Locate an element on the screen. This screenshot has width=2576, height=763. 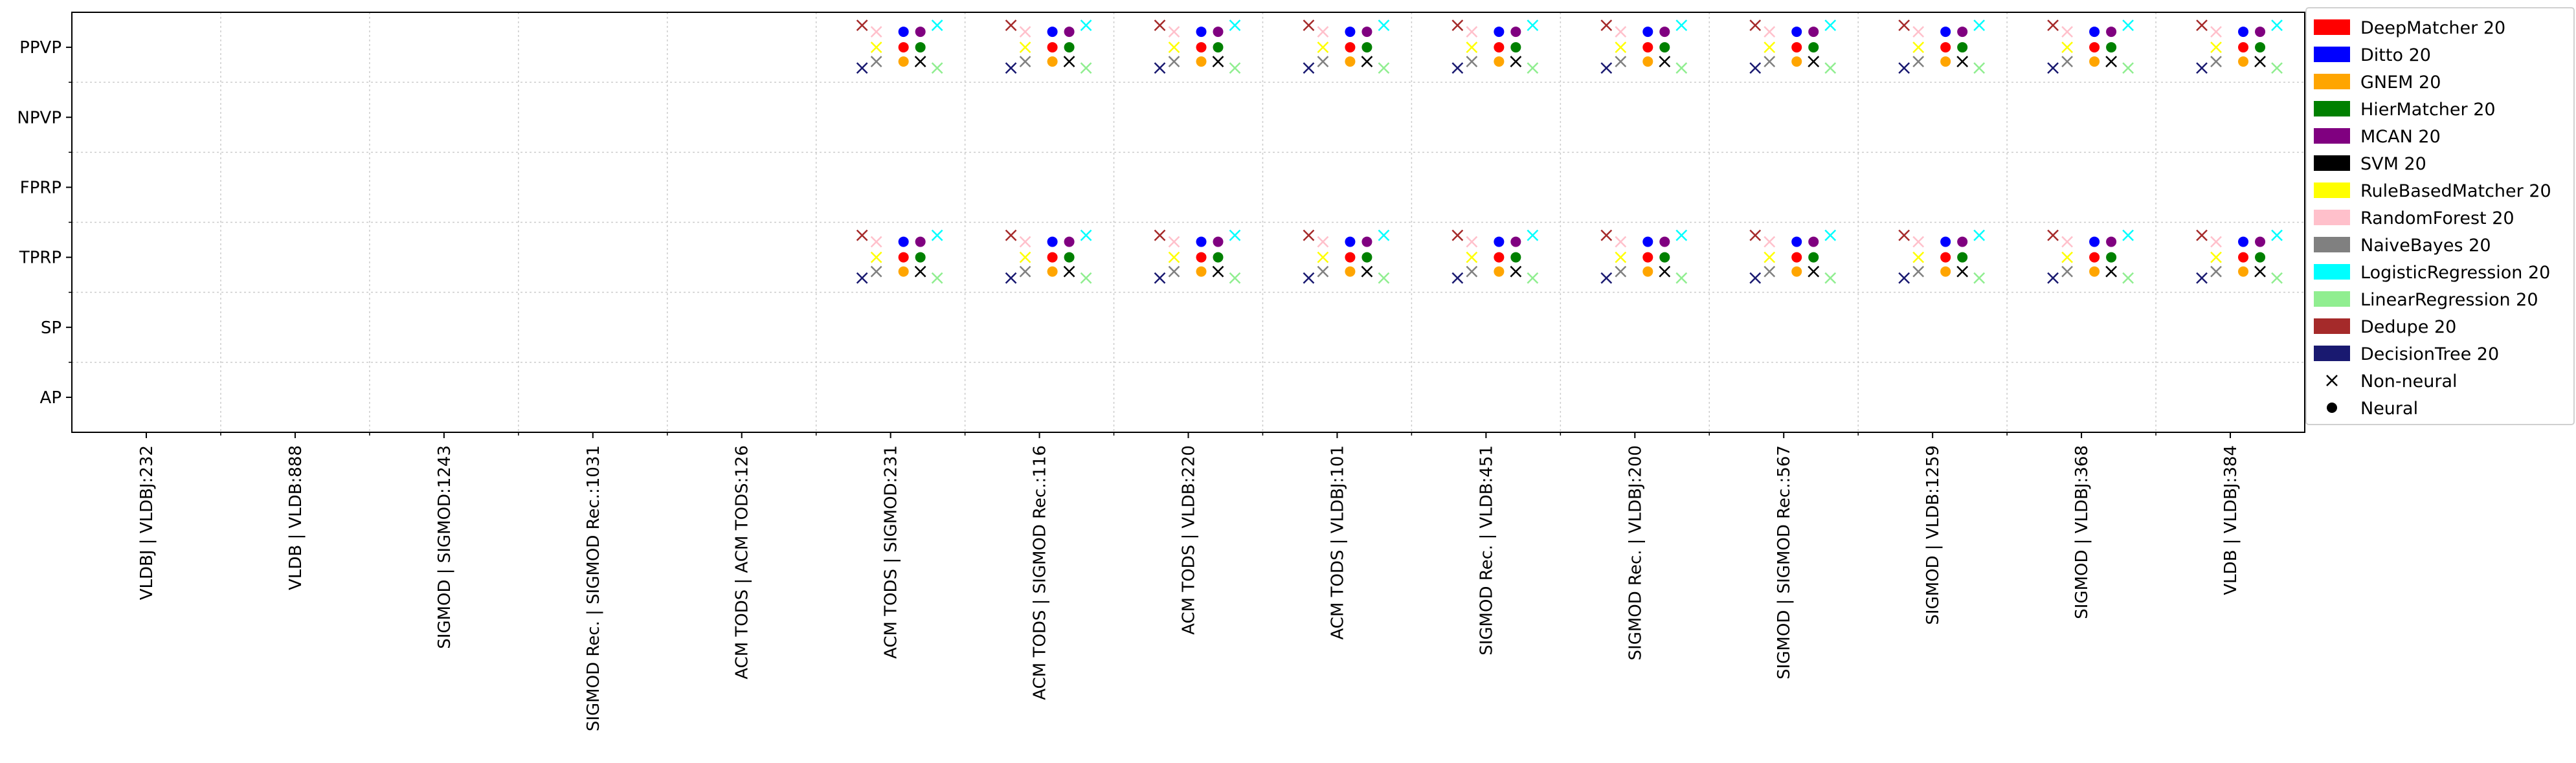
legend-marker-neural is located at coordinates (2332, 408).